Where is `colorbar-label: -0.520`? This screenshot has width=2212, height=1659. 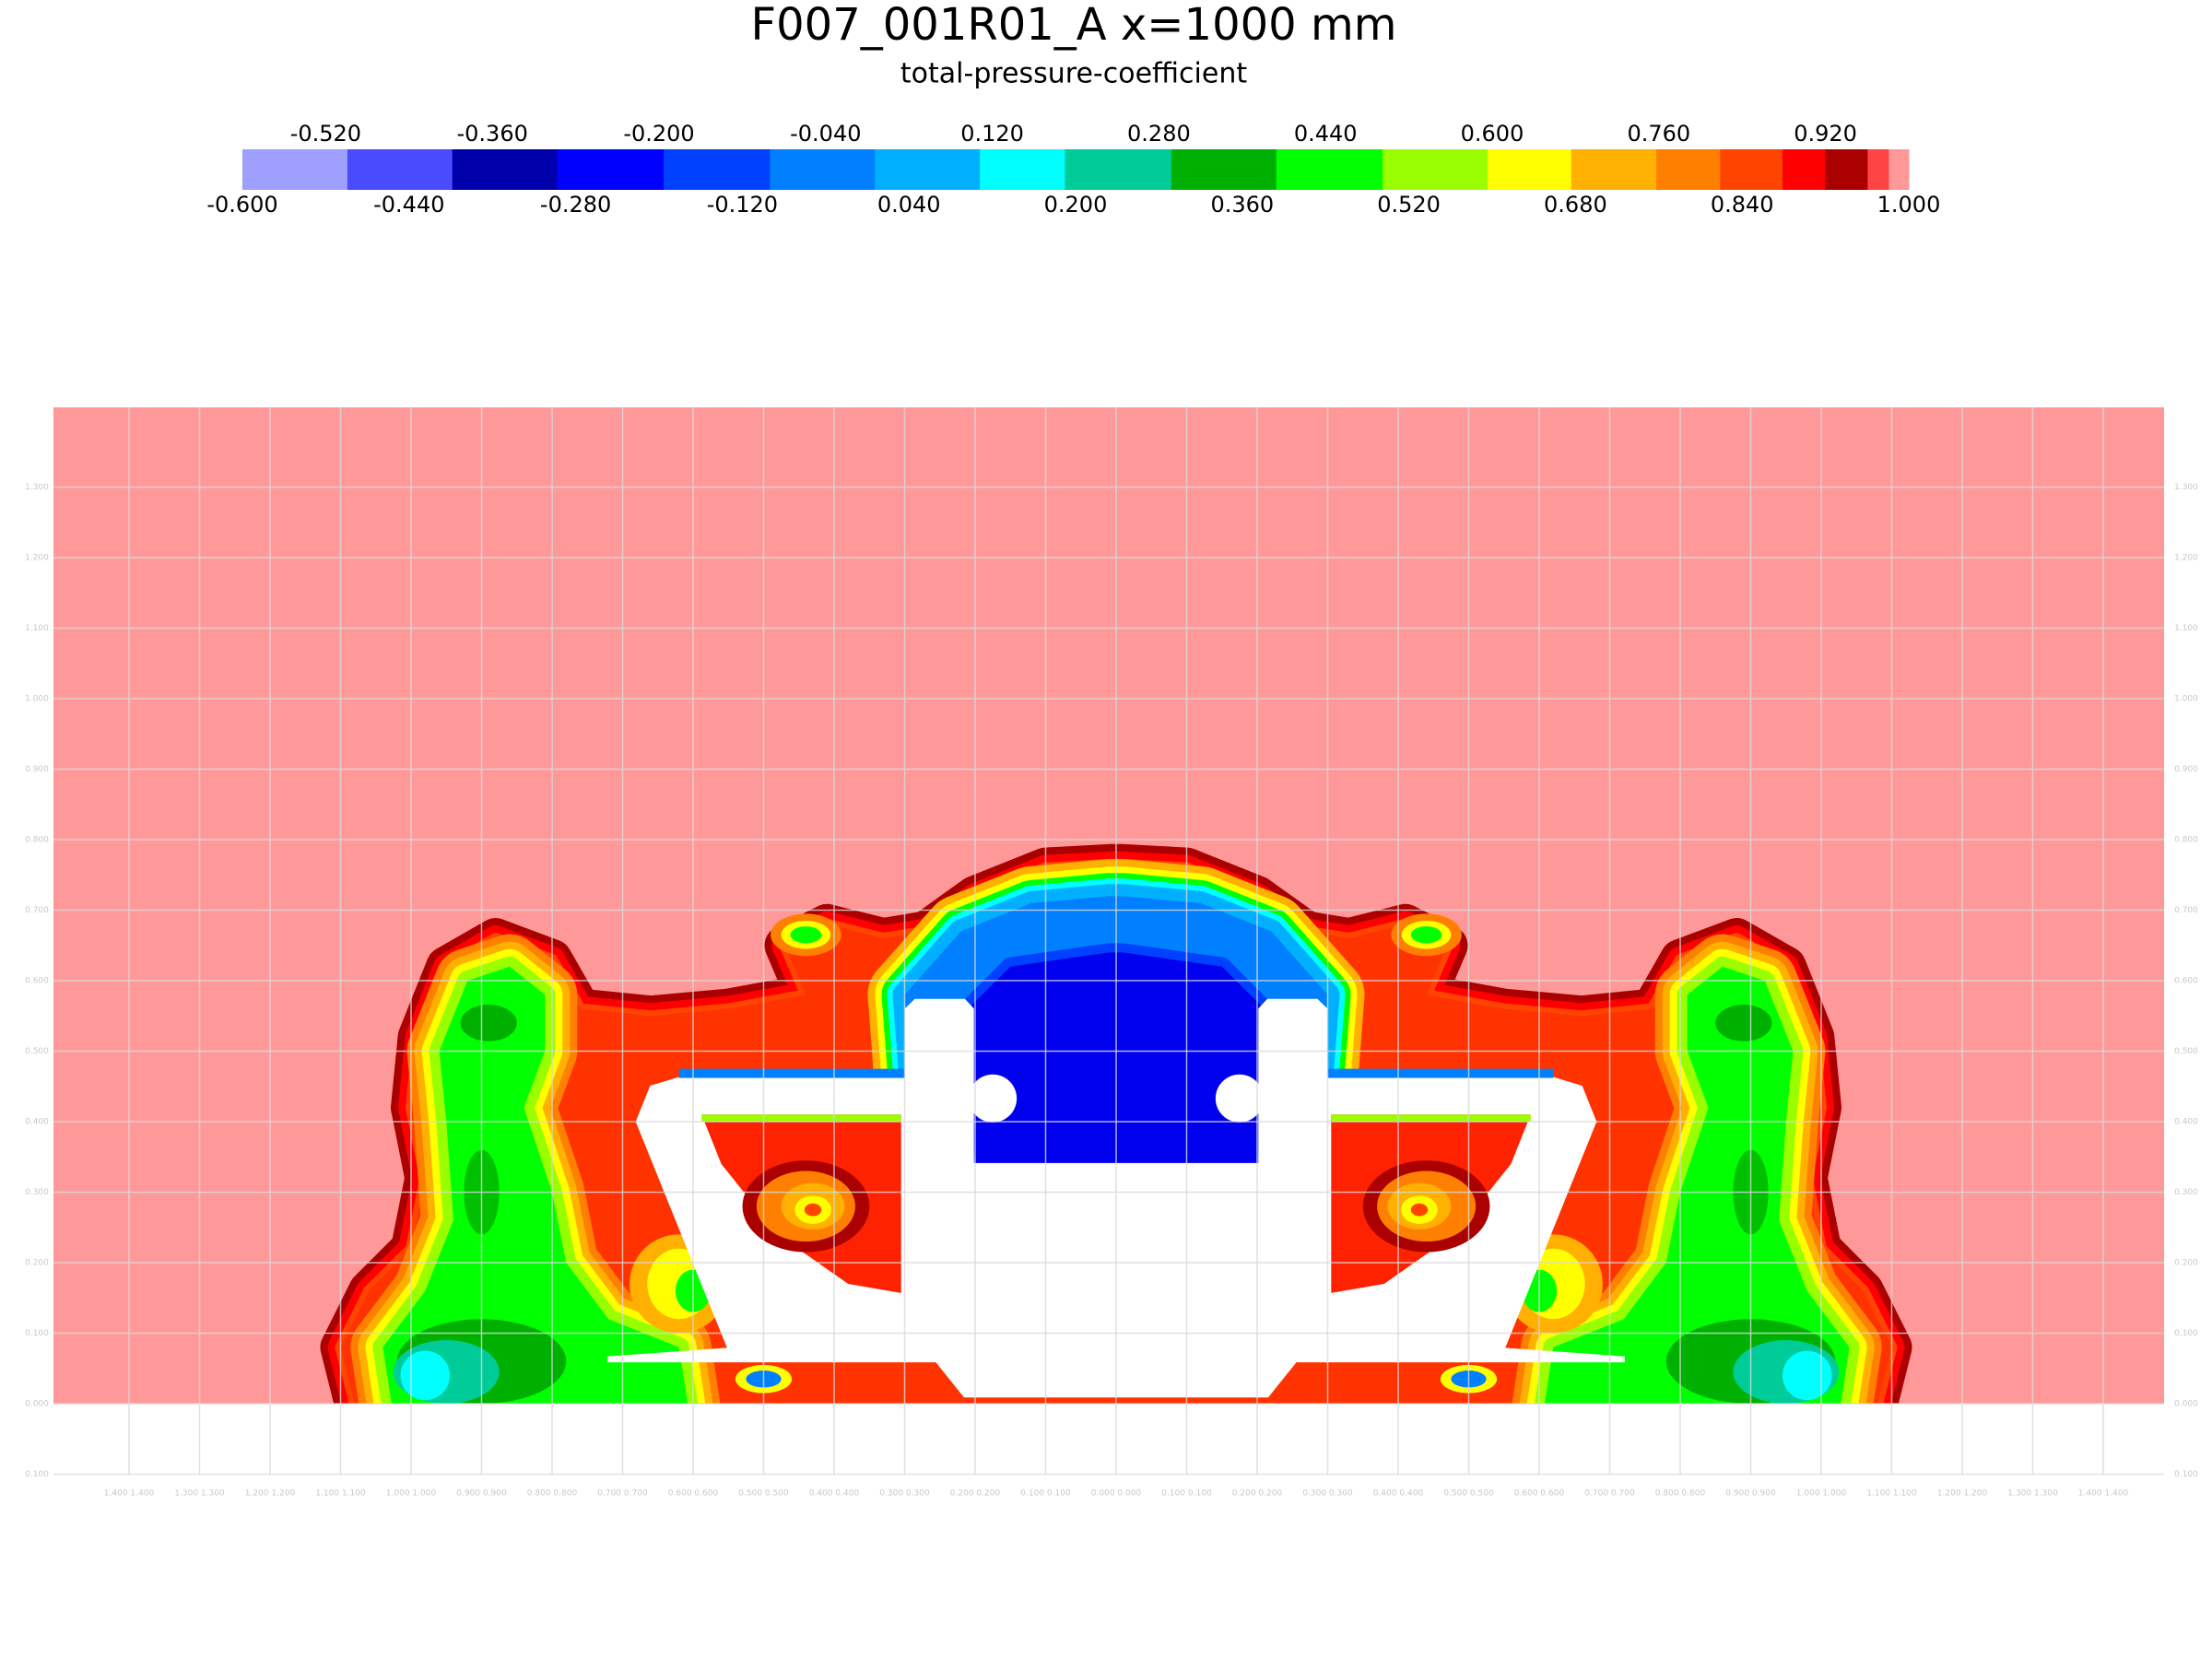
colorbar-label: -0.520 is located at coordinates (325, 134).